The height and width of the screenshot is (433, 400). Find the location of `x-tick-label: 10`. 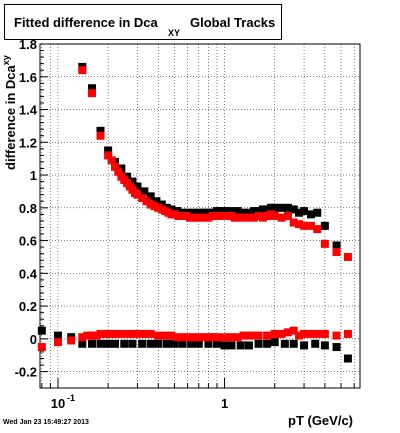

x-tick-label: 10 is located at coordinates (58, 403).